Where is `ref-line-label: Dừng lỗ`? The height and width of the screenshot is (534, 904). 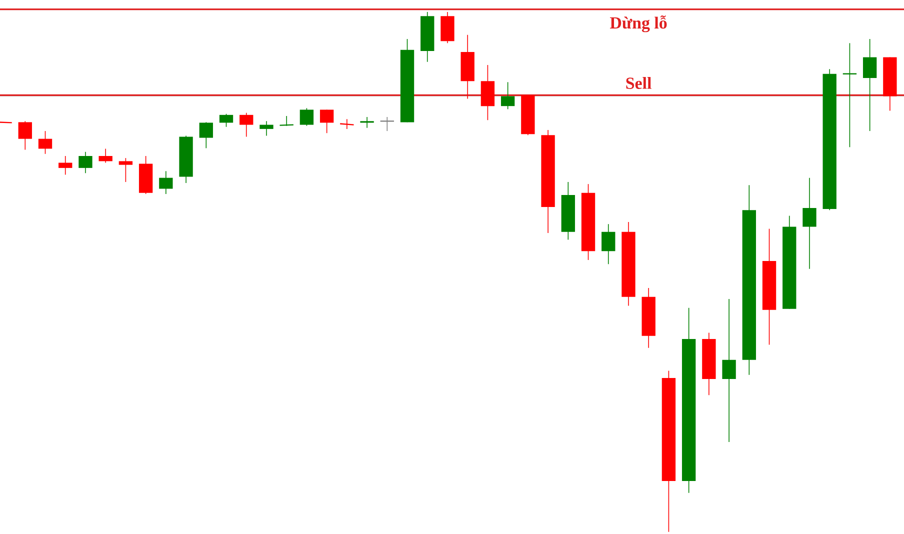
ref-line-label: Dừng lỗ is located at coordinates (638, 24).